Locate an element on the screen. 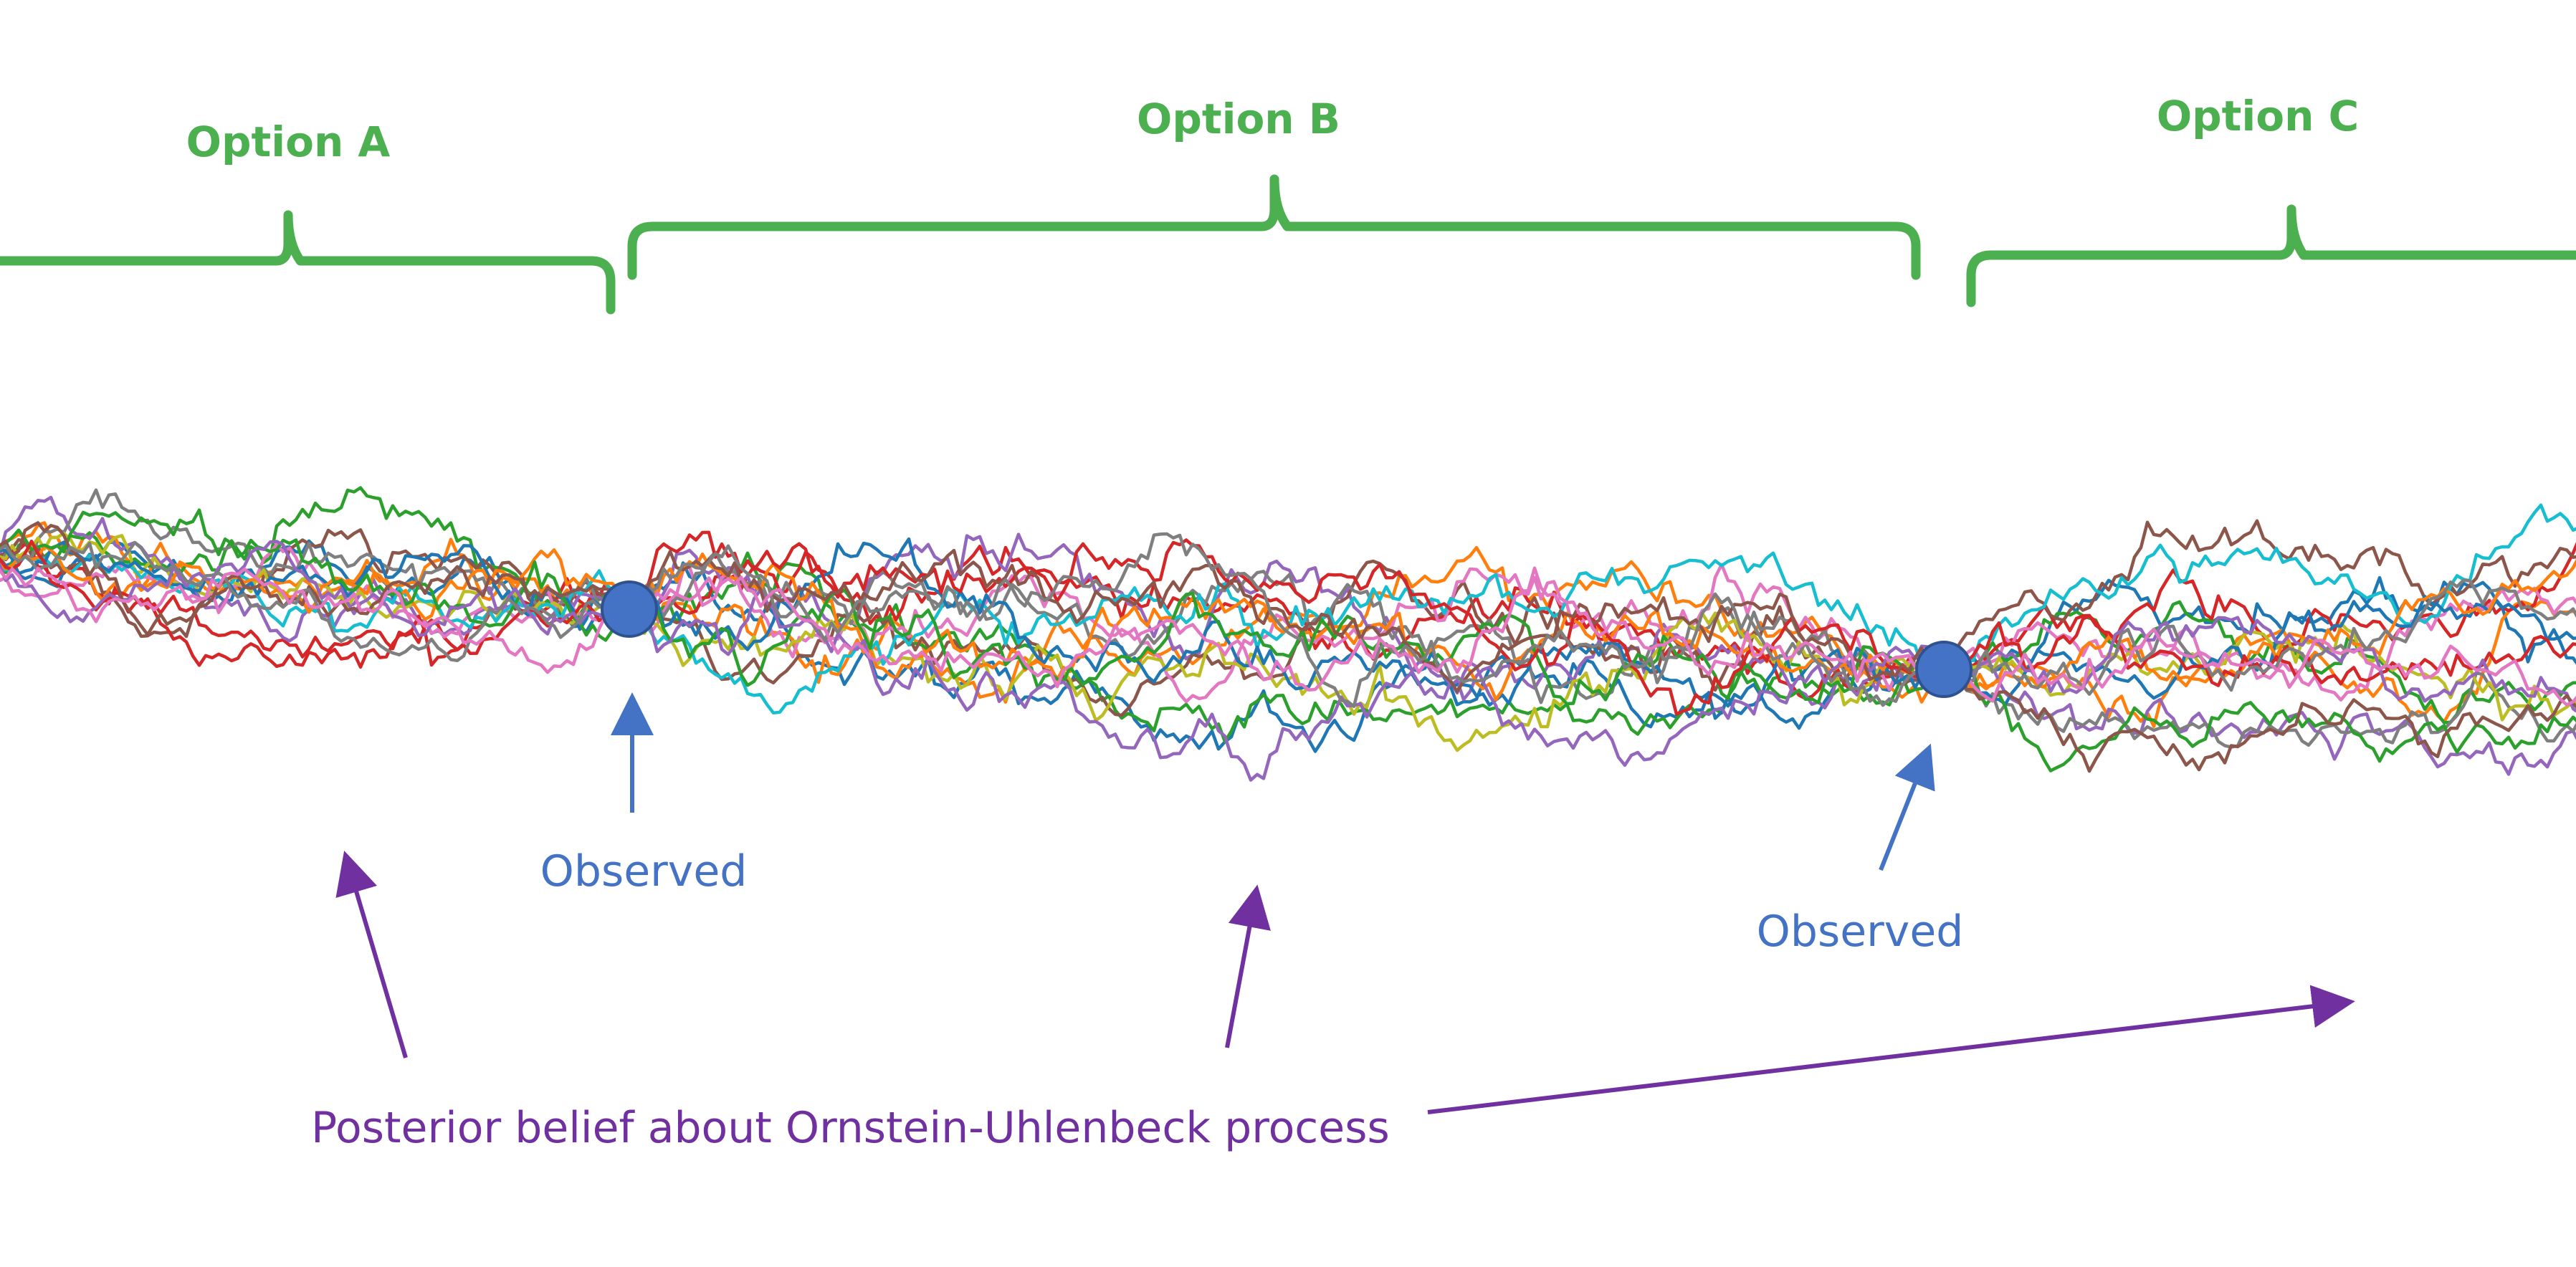 The height and width of the screenshot is (1267, 2576). option-c-label: Option C is located at coordinates (2258, 116).